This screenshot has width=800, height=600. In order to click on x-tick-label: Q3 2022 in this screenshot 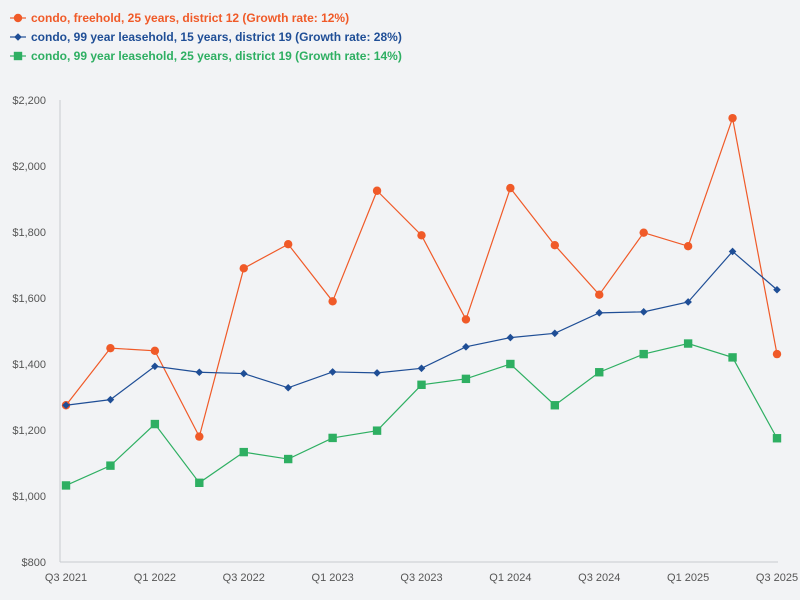, I will do `click(244, 578)`.